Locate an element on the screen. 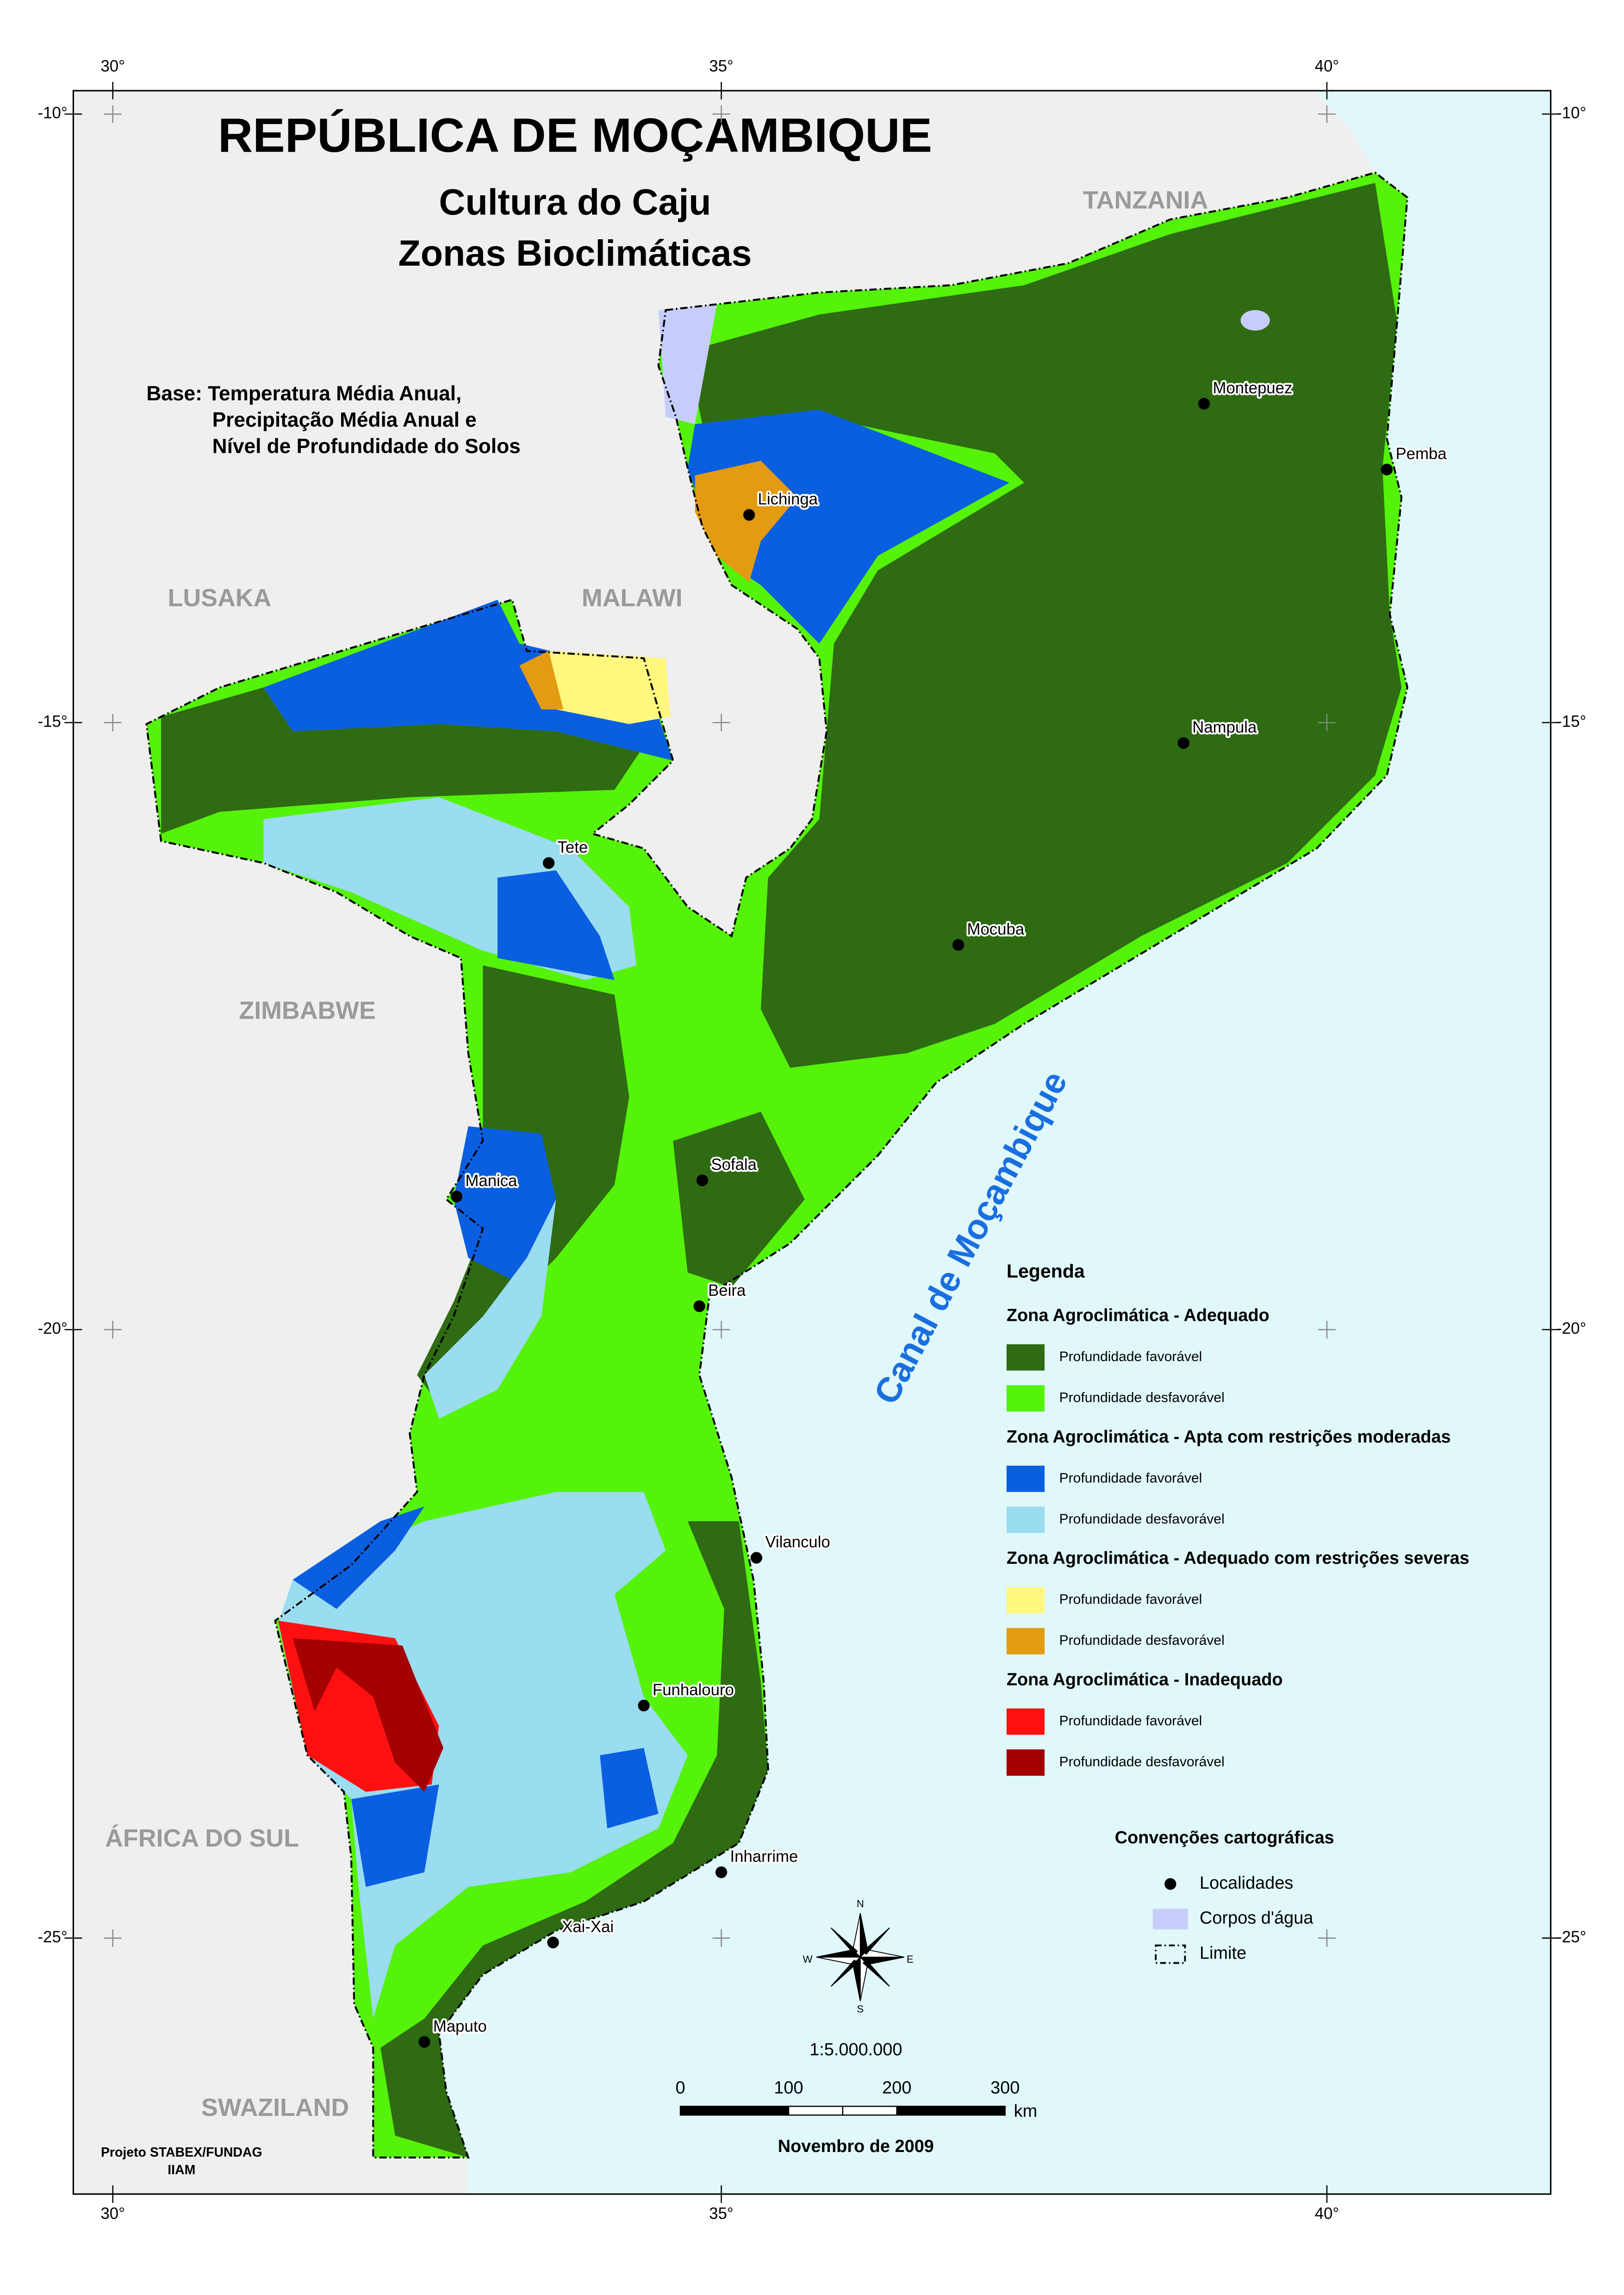 The image size is (1624, 2295). country-label: TANZANIA is located at coordinates (1145, 200).